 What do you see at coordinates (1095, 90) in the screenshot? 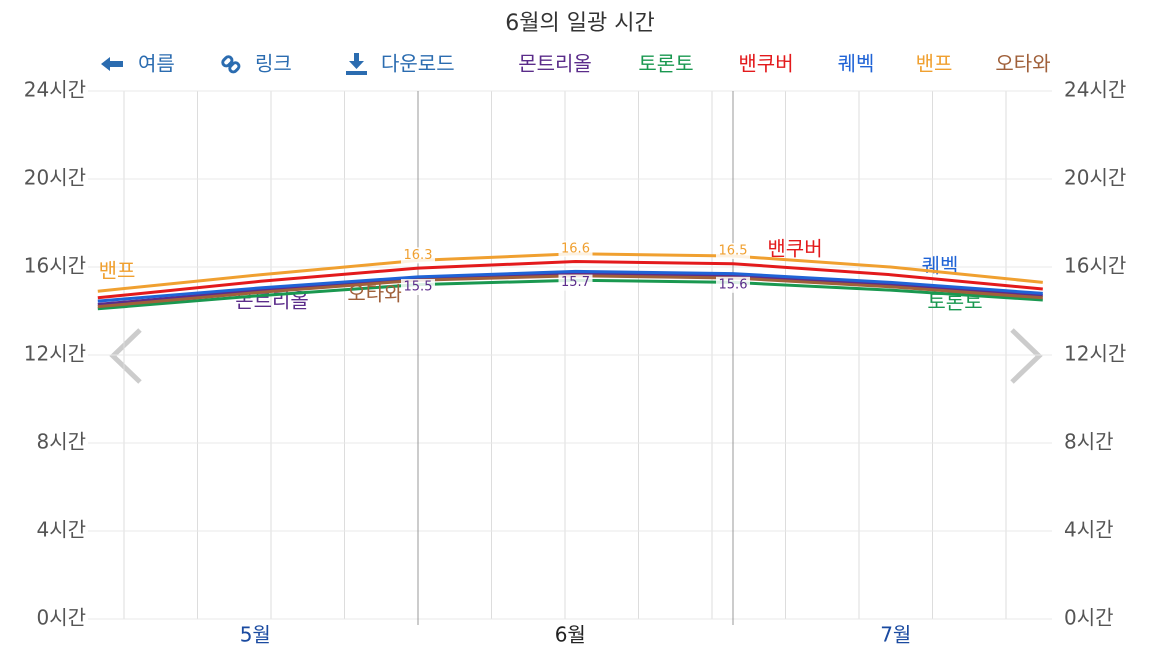
I see `y-tick-label-right: 24시간` at bounding box center [1095, 90].